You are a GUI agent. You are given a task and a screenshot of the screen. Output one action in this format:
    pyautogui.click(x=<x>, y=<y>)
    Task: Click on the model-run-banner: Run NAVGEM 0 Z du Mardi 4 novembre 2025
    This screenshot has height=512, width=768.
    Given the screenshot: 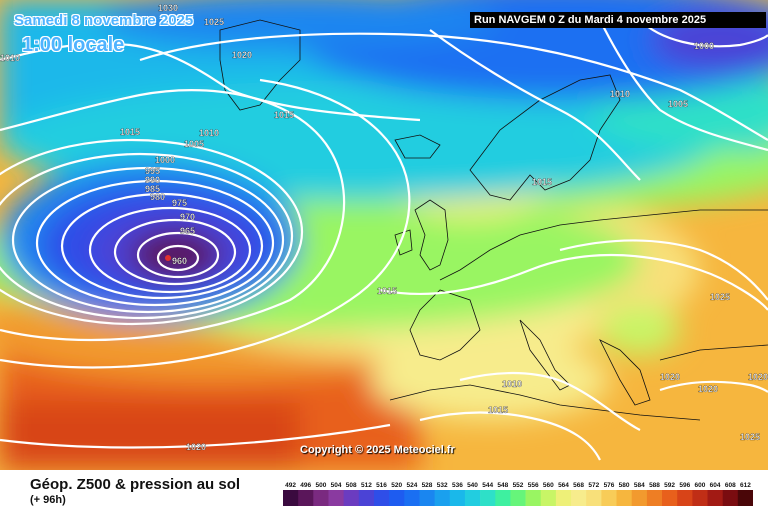 What is the action you would take?
    pyautogui.click(x=618, y=20)
    